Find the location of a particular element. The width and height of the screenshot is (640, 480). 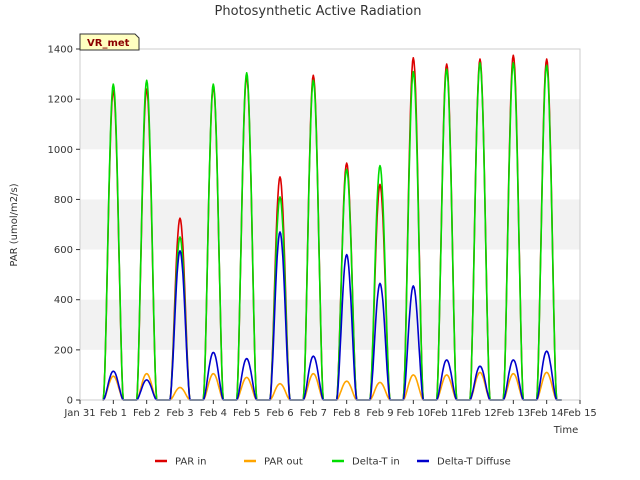

legend-label: Delta-T Diffuse is located at coordinates (474, 462).